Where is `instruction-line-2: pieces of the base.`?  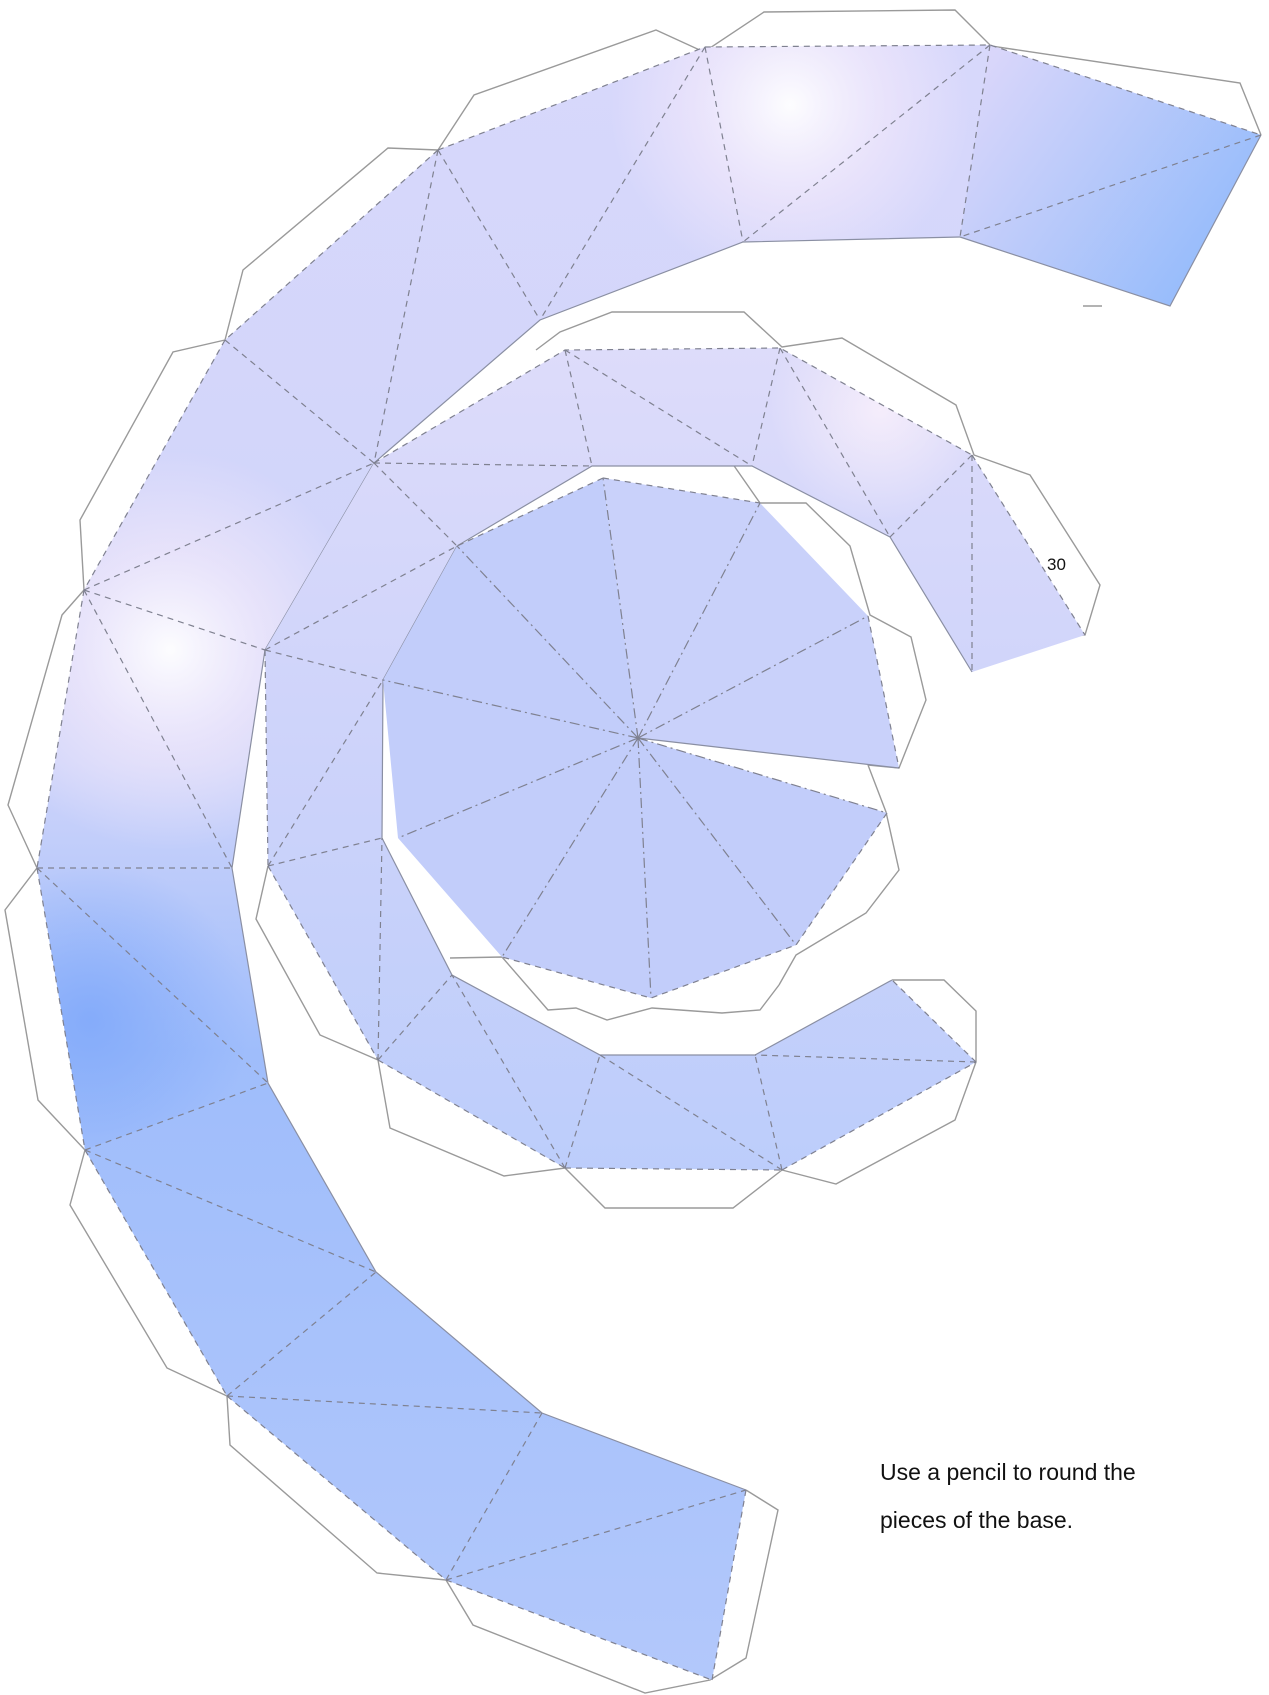 instruction-line-2: pieces of the base. is located at coordinates (977, 1520).